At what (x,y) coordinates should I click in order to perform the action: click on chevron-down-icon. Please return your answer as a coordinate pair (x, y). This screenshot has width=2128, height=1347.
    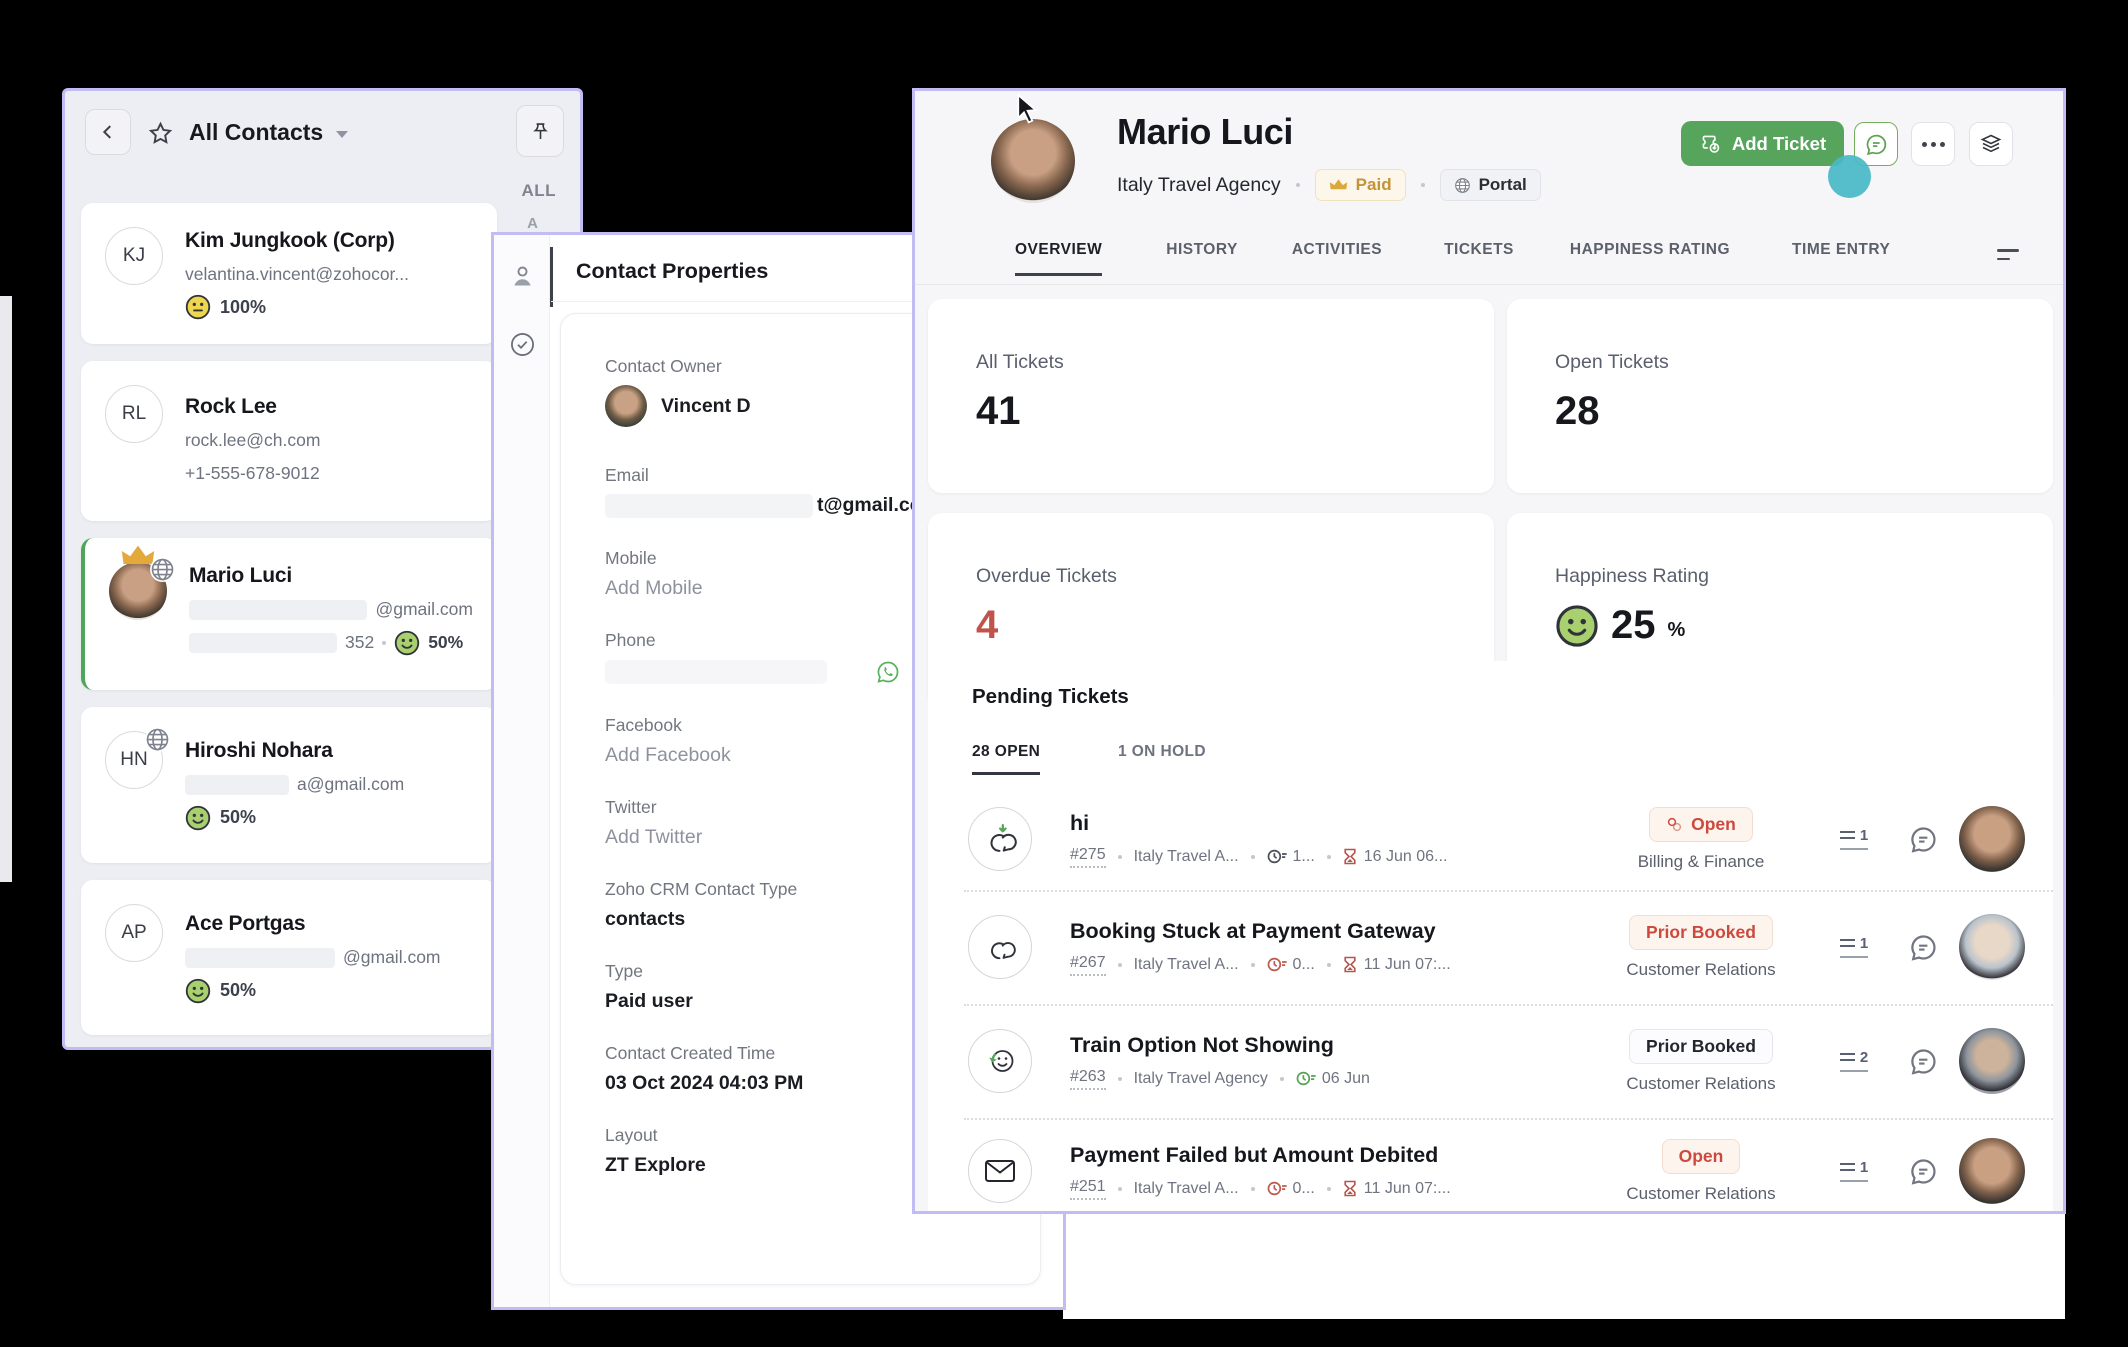
    Looking at the image, I should click on (342, 134).